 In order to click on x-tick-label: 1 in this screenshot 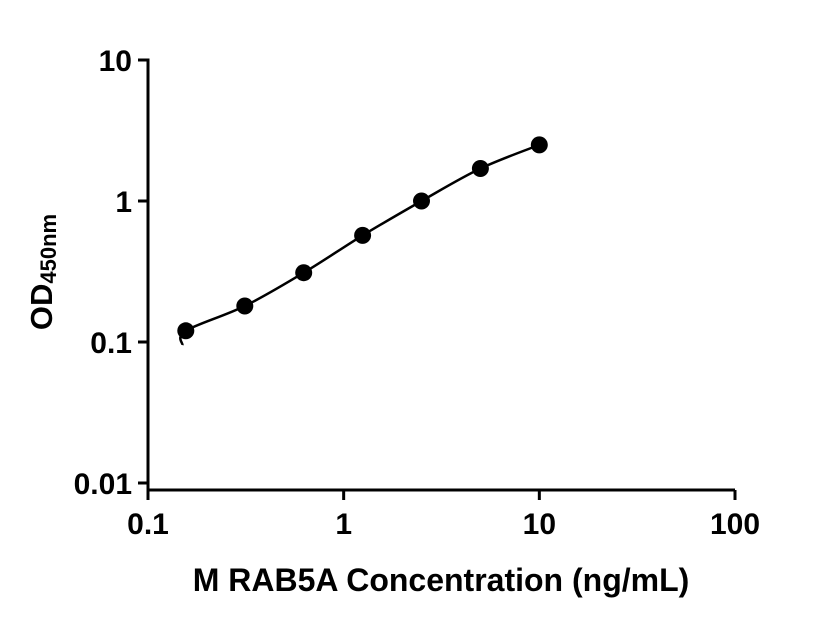, I will do `click(343, 524)`.